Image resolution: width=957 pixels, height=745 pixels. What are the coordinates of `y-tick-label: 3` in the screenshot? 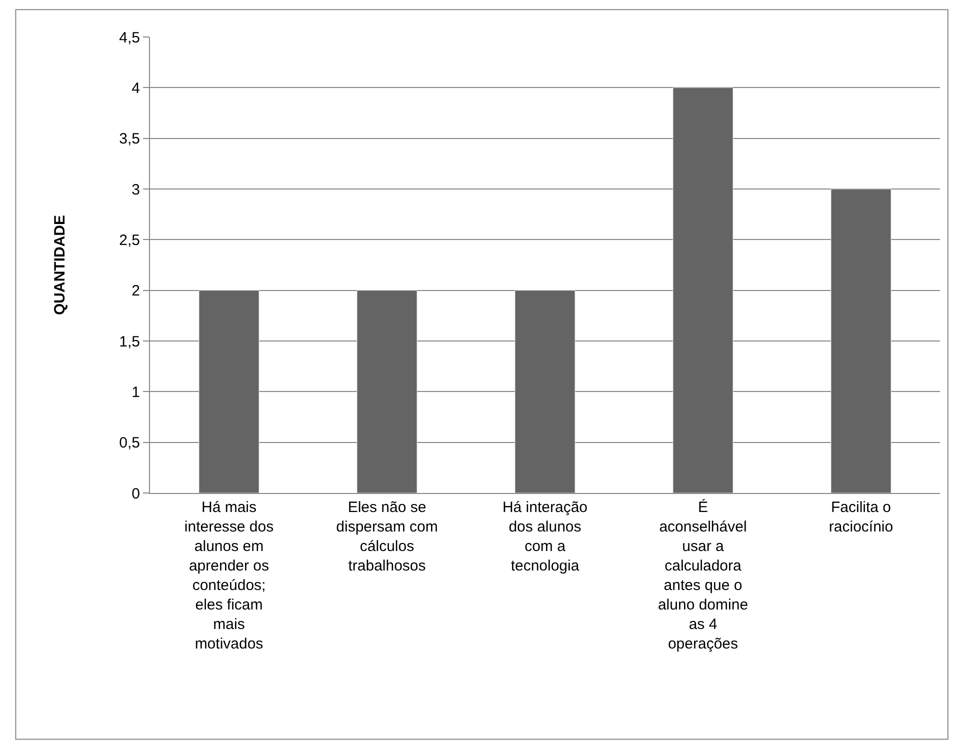 It's located at (136, 189).